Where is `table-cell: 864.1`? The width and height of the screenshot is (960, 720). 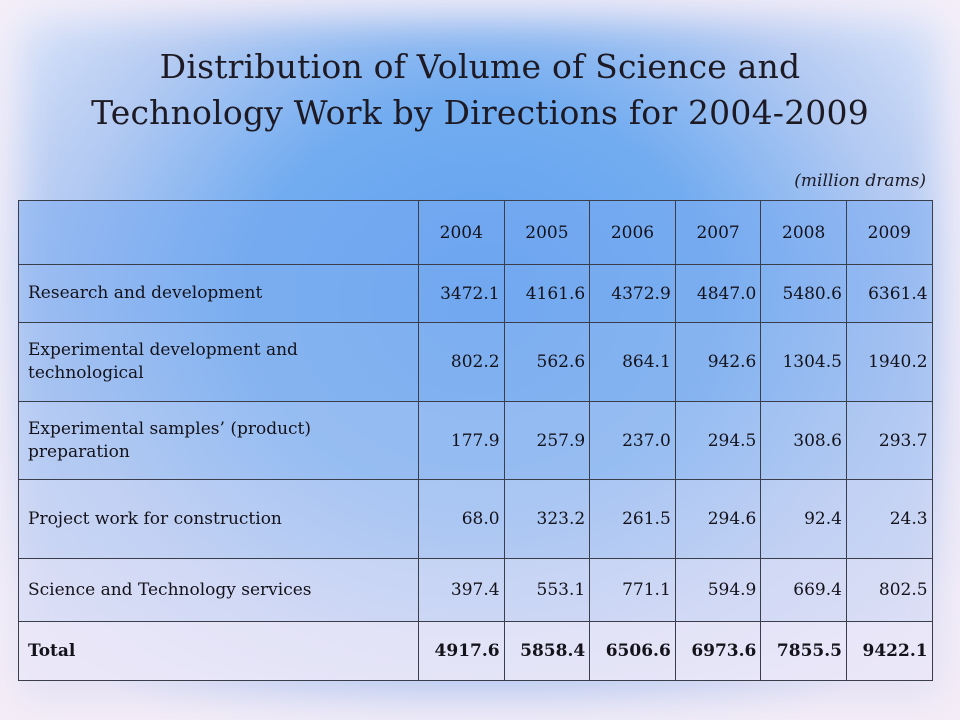
table-cell: 864.1 is located at coordinates (632, 362).